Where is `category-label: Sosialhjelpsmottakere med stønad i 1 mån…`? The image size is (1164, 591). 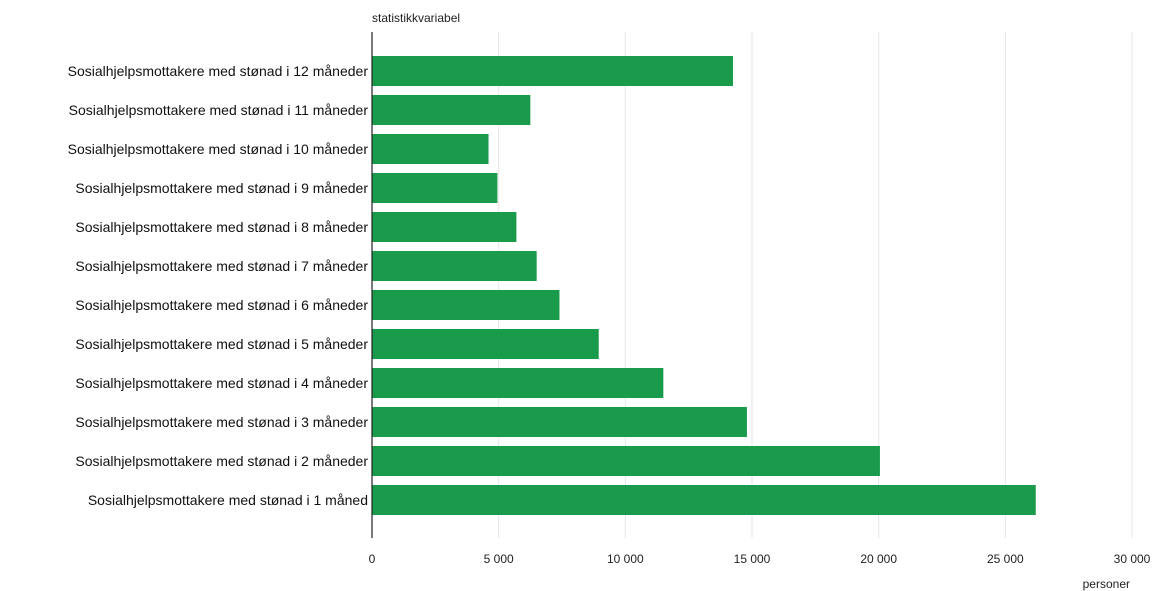 category-label: Sosialhjelpsmottakere med stønad i 1 mån… is located at coordinates (228, 500).